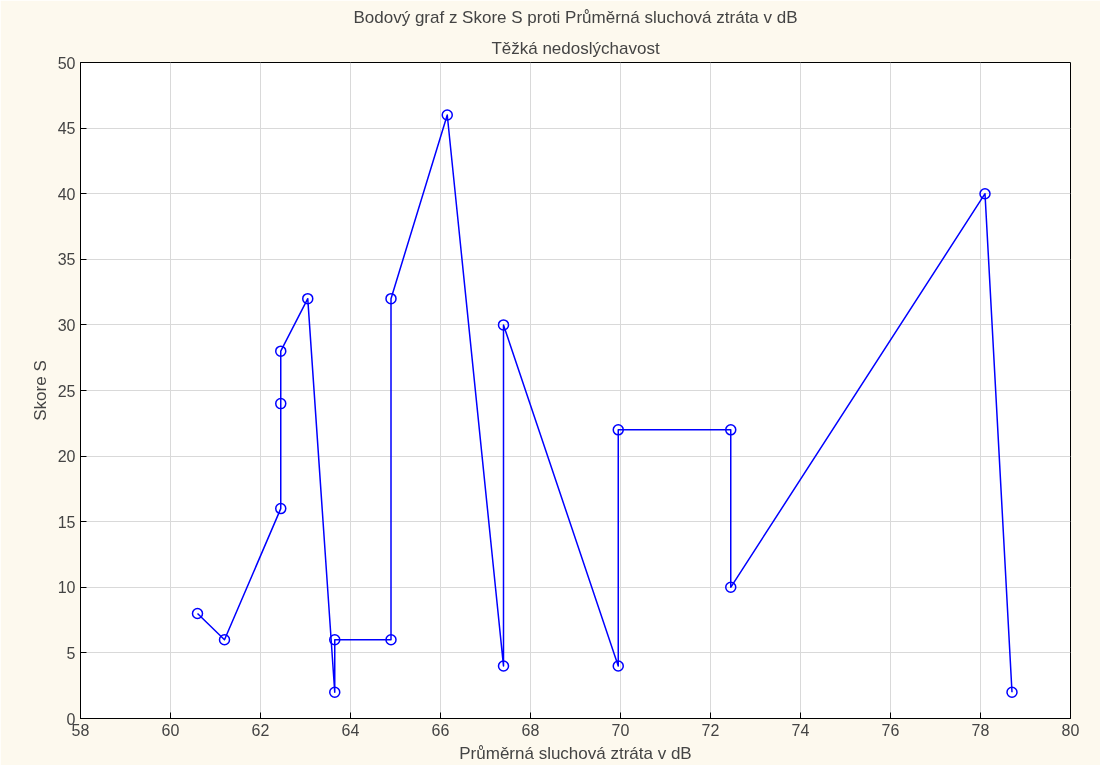 The image size is (1106, 769). Describe the element at coordinates (530, 730) in the screenshot. I see `x-tick-label: 68` at that location.